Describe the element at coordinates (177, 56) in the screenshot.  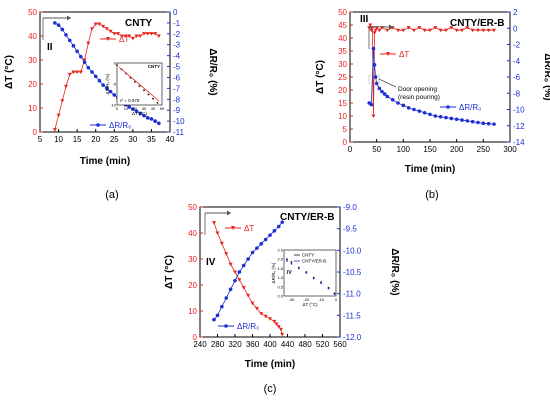
I see `y-right-tick-label: -4` at that location.